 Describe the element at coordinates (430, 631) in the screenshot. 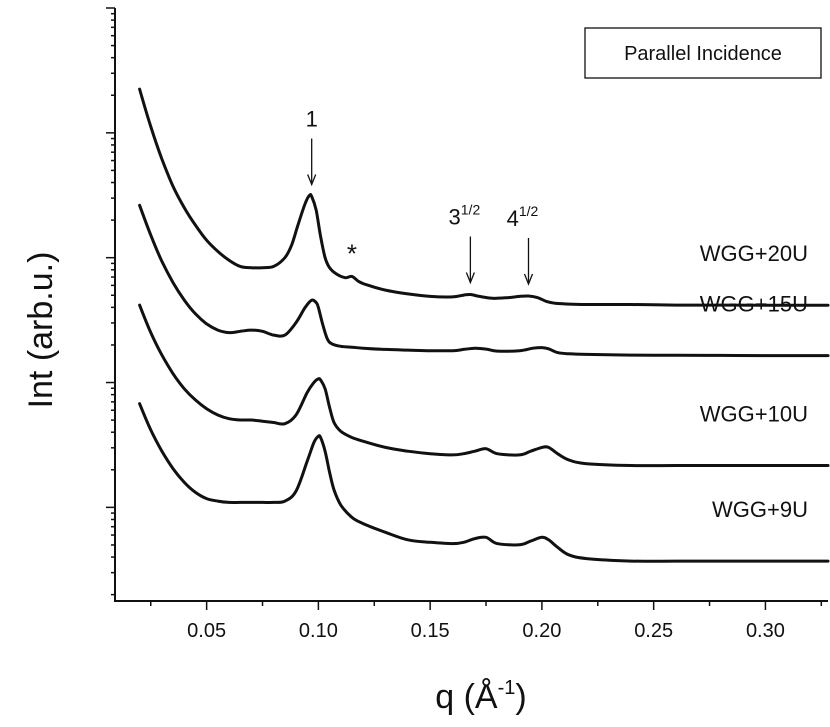

I see `x-tick-label: 0.15` at that location.